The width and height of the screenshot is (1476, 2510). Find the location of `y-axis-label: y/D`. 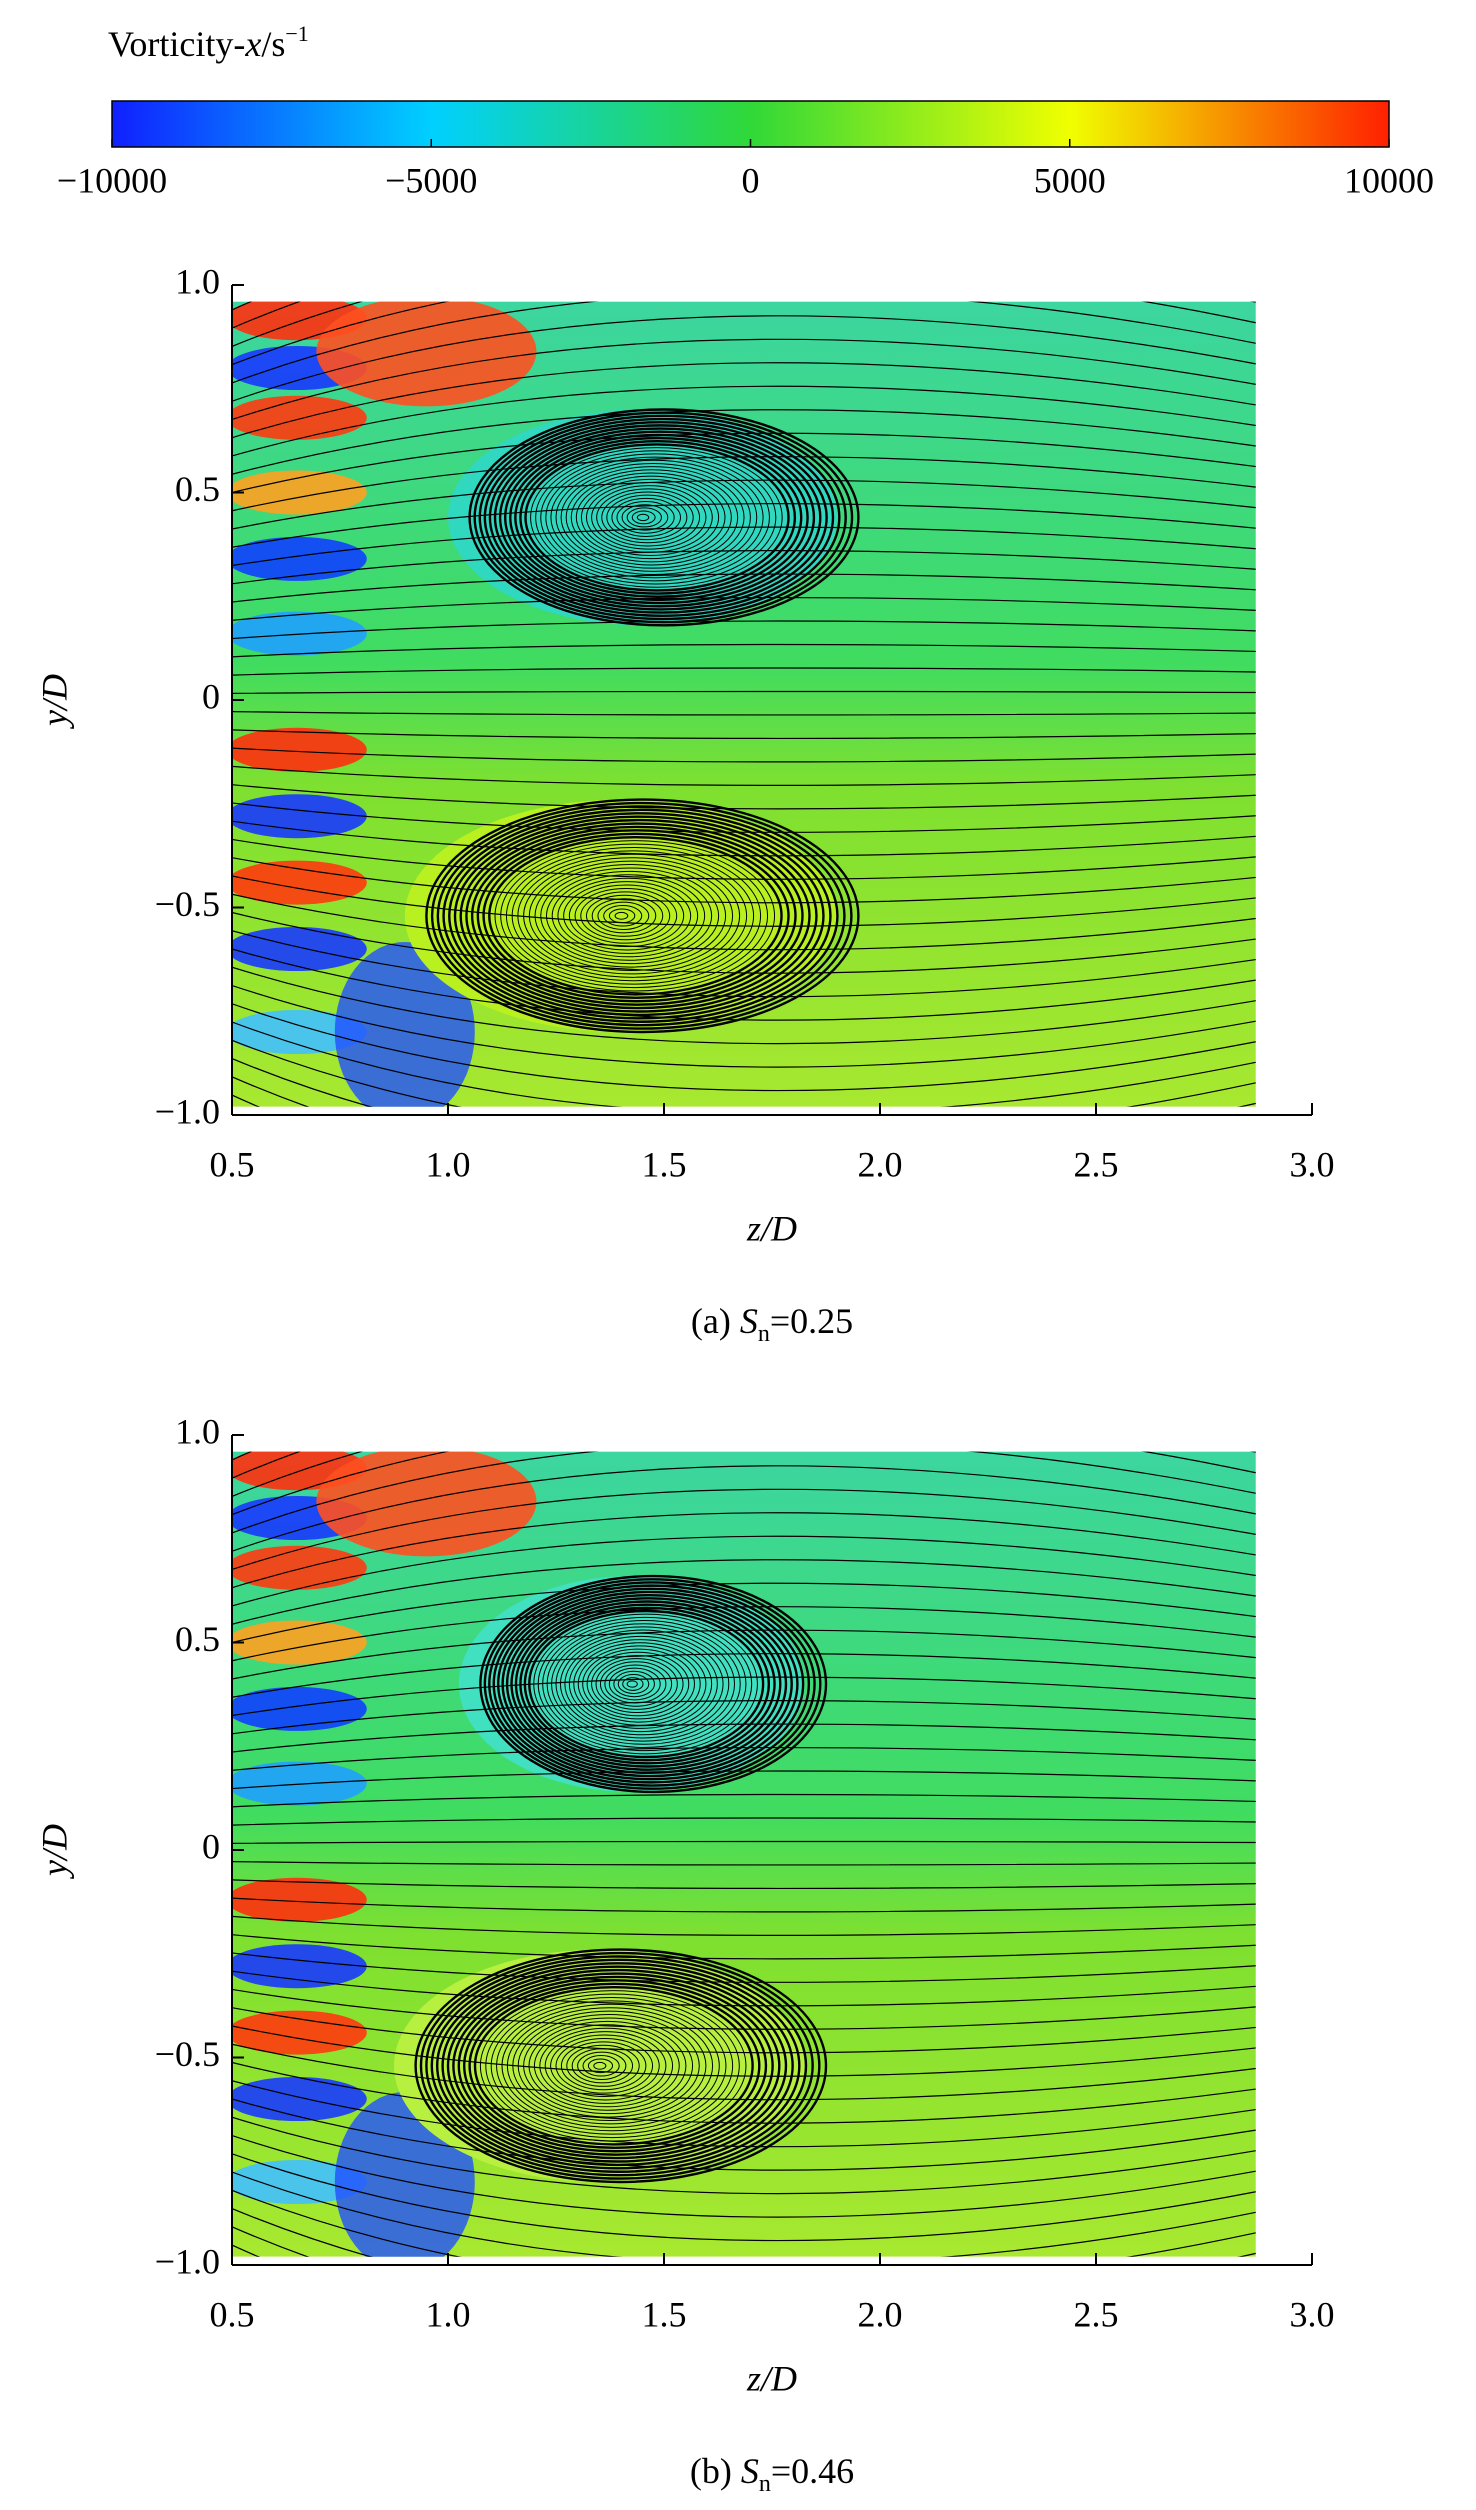

y-axis-label: y/D is located at coordinates (54, 701).